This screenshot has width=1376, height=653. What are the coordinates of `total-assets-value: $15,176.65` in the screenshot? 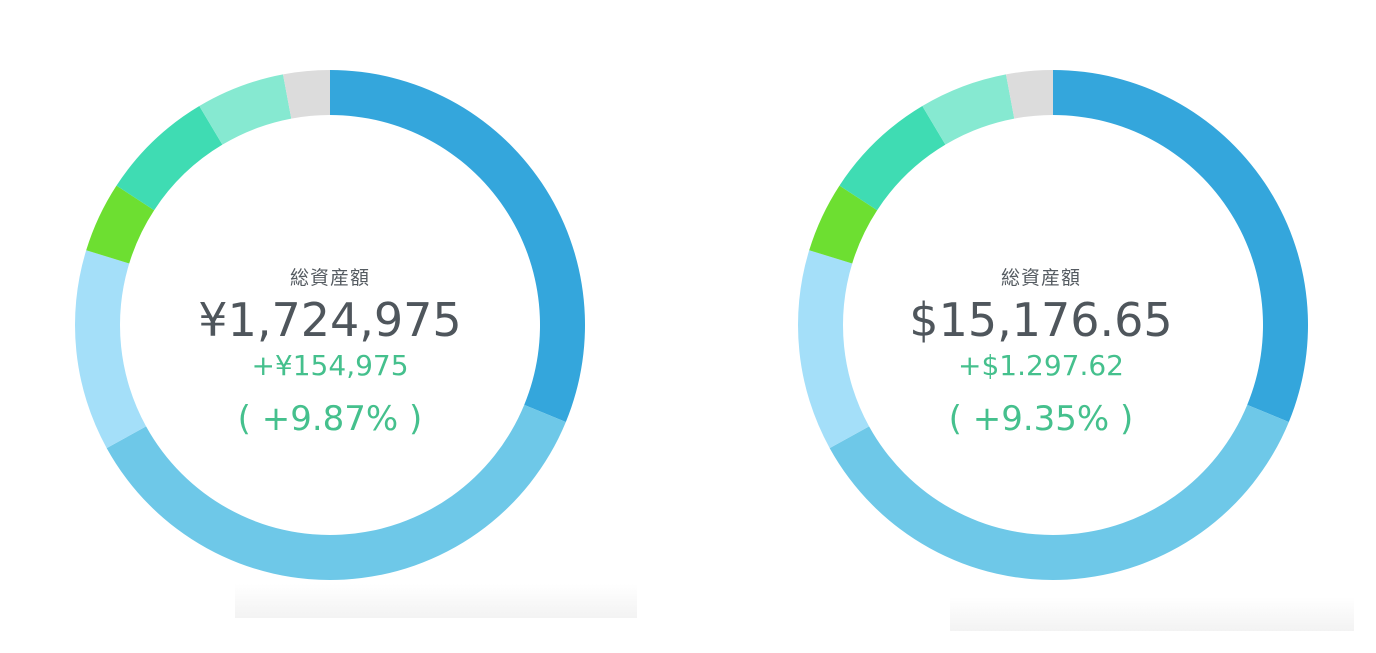 It's located at (1041, 320).